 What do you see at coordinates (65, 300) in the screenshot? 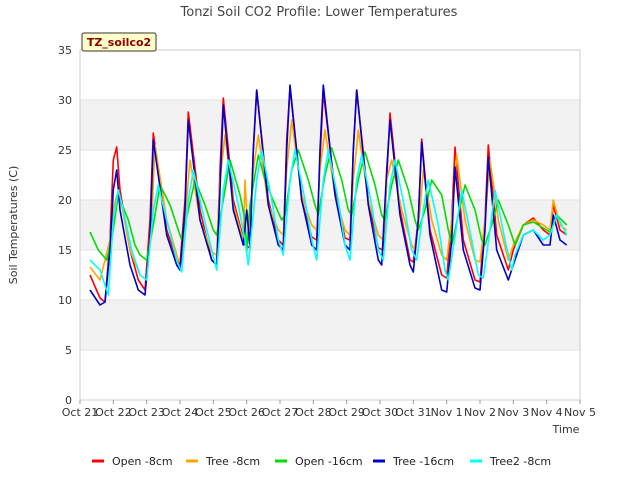
I see `y-tick-label: 10` at bounding box center [65, 300].